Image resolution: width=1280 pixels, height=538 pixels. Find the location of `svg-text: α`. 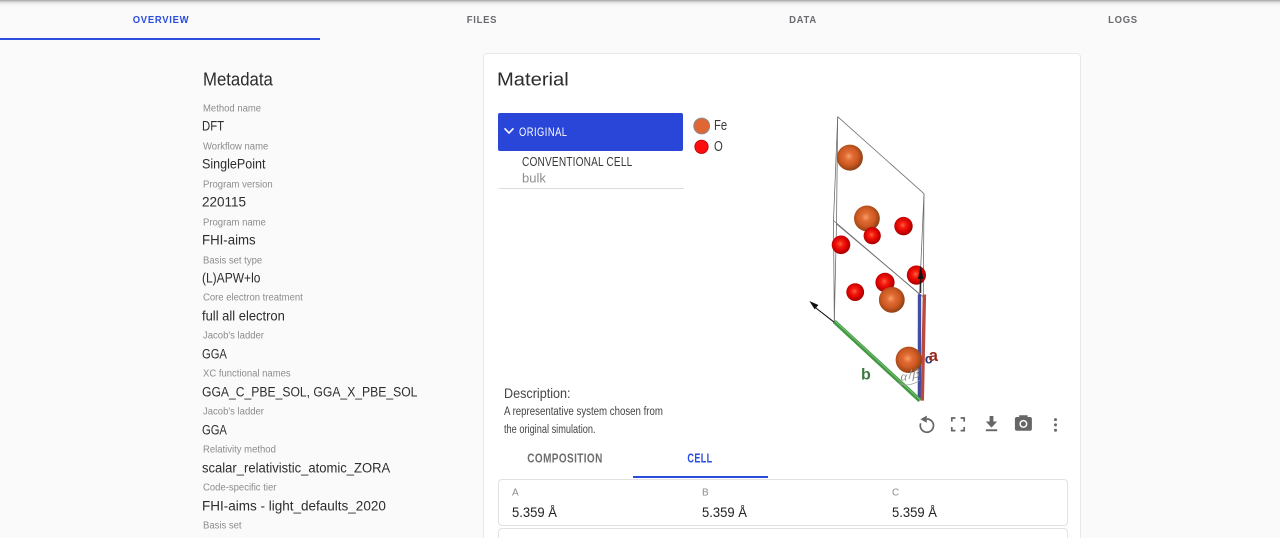

svg-text: α is located at coordinates (905, 376).